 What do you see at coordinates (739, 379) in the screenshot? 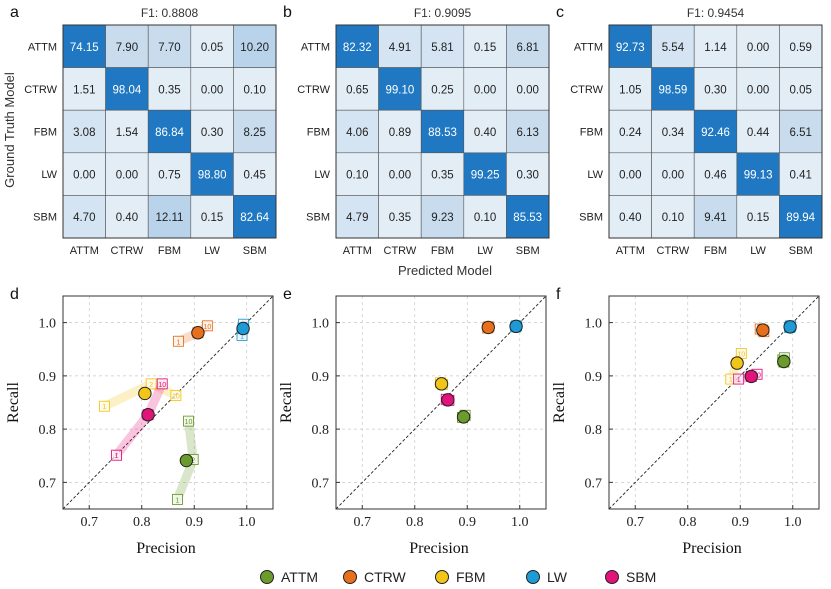
I see `run-marker` at bounding box center [739, 379].